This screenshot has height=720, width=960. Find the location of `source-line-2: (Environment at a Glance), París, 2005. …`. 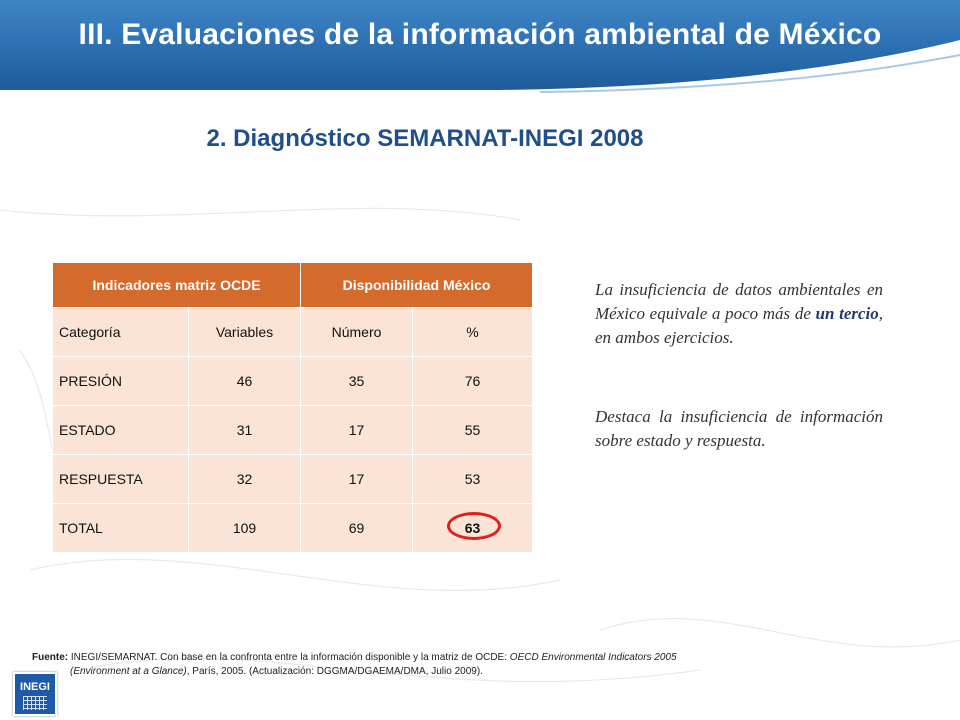

source-line-2: (Environment at a Glance), París, 2005. … is located at coordinates (457, 672).